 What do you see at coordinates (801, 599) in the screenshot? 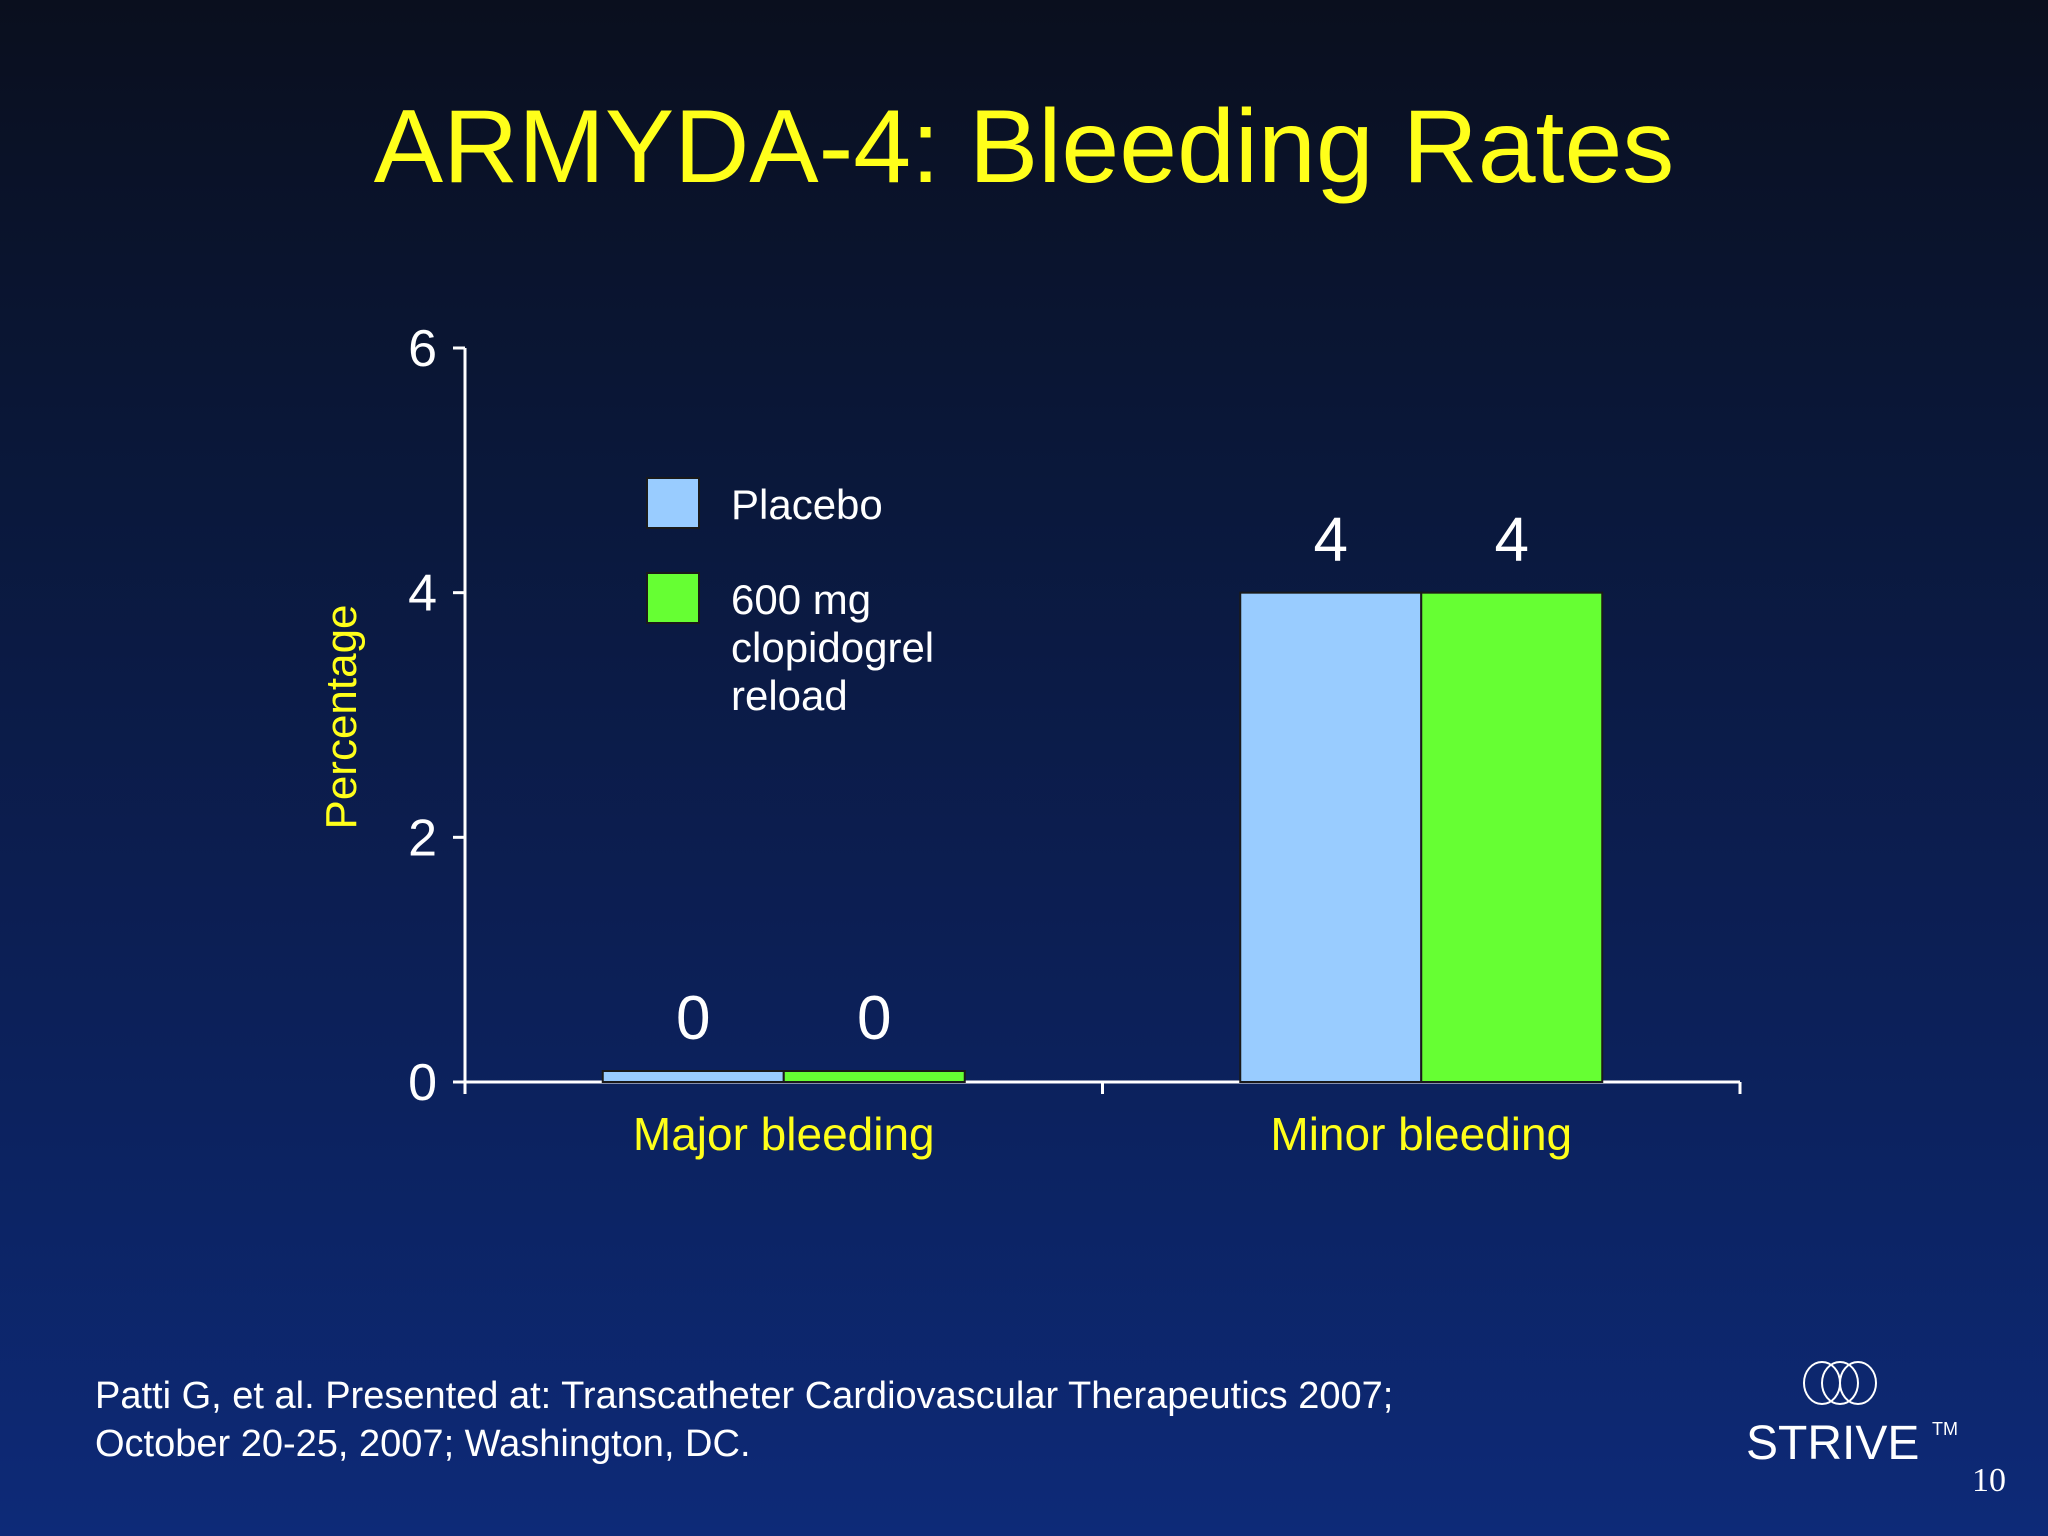
I see `legend-label: 600 mg` at bounding box center [801, 599].